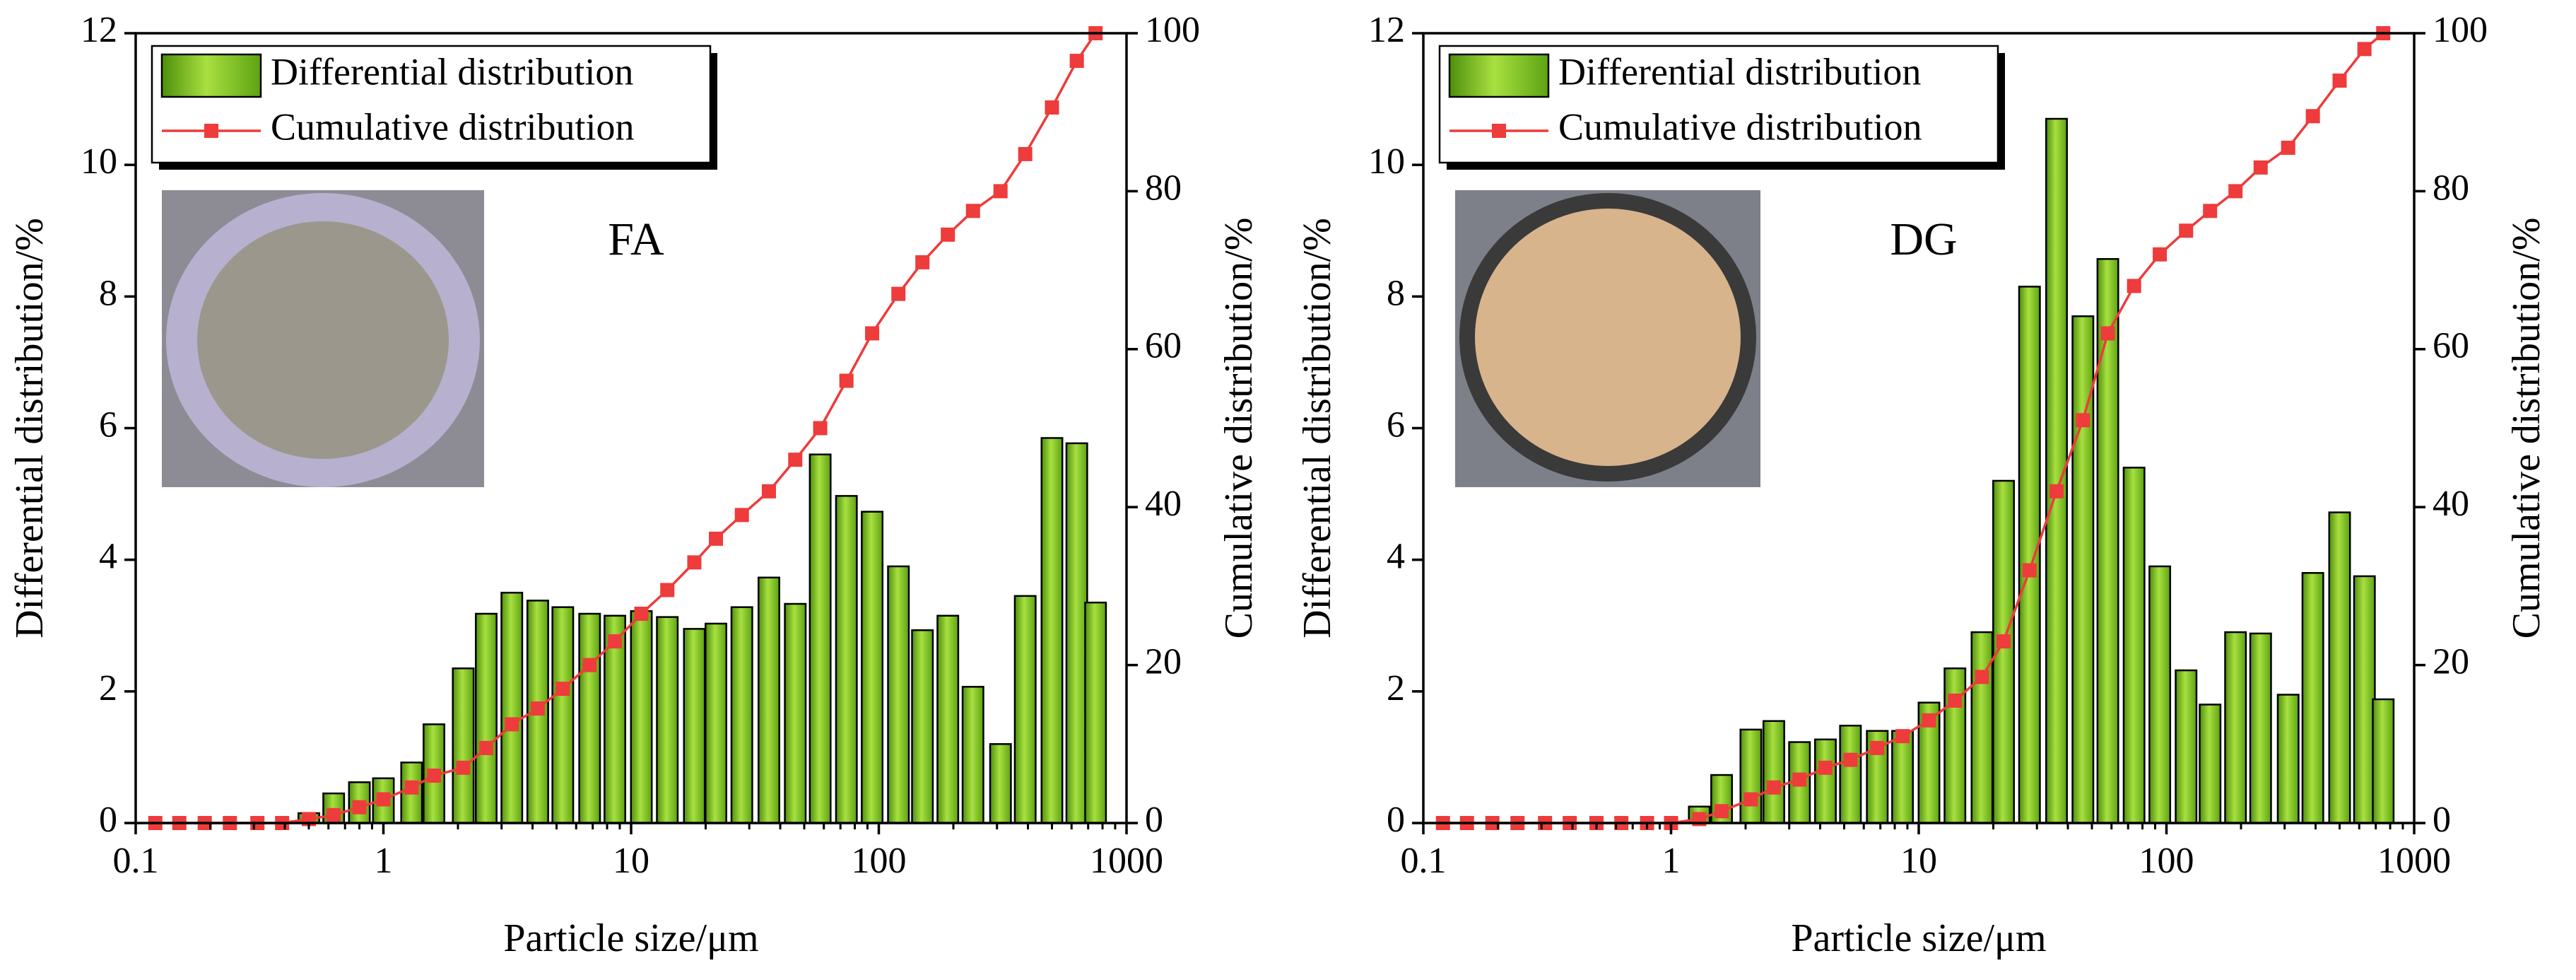  I want to click on y2-tick-label: 80, so click(1163, 188).